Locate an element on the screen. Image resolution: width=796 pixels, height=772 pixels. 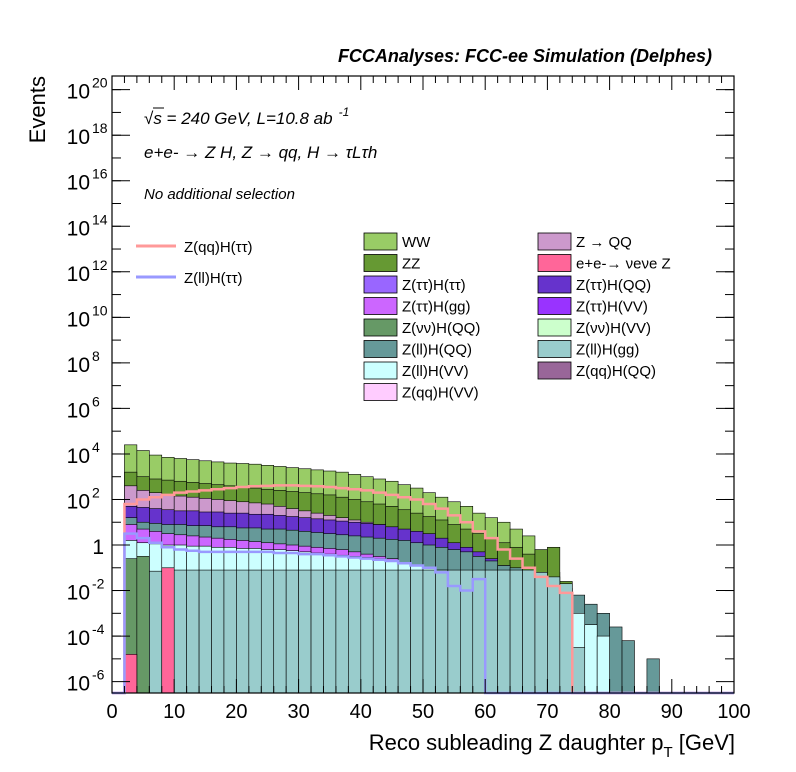
chart-title: FCCAnalyses: FCC-ee Simulation (Delphes) is located at coordinates (525, 56).